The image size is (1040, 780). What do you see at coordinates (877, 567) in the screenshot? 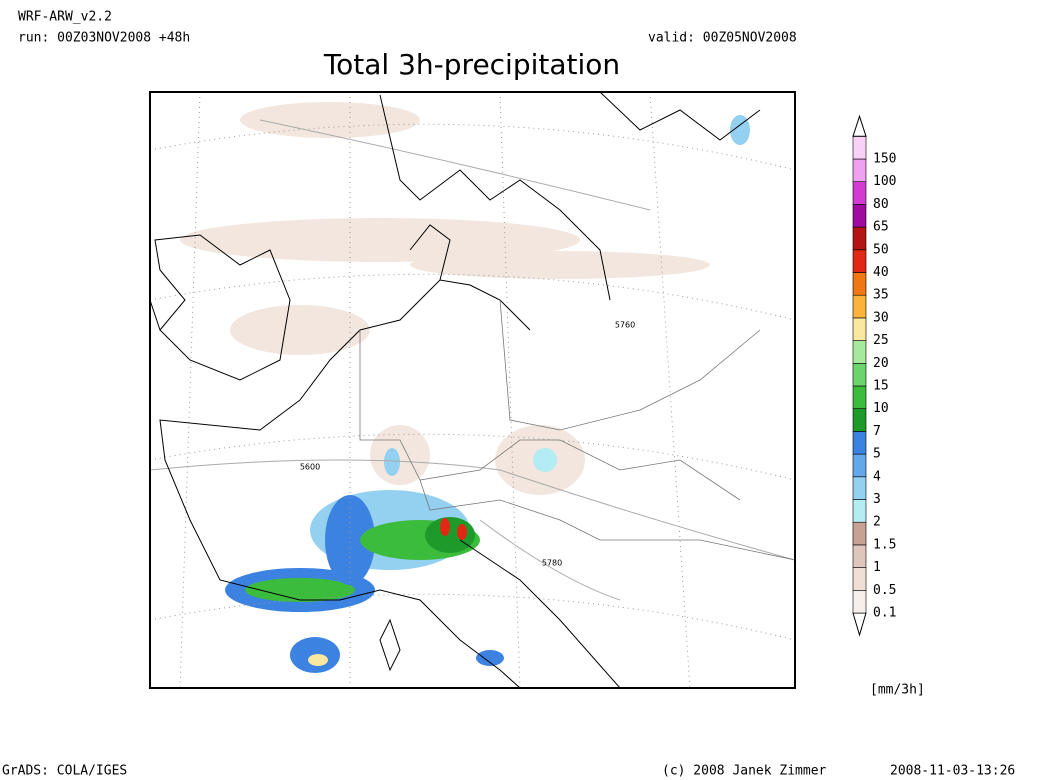
I see `colorbar-label: 1` at bounding box center [877, 567].